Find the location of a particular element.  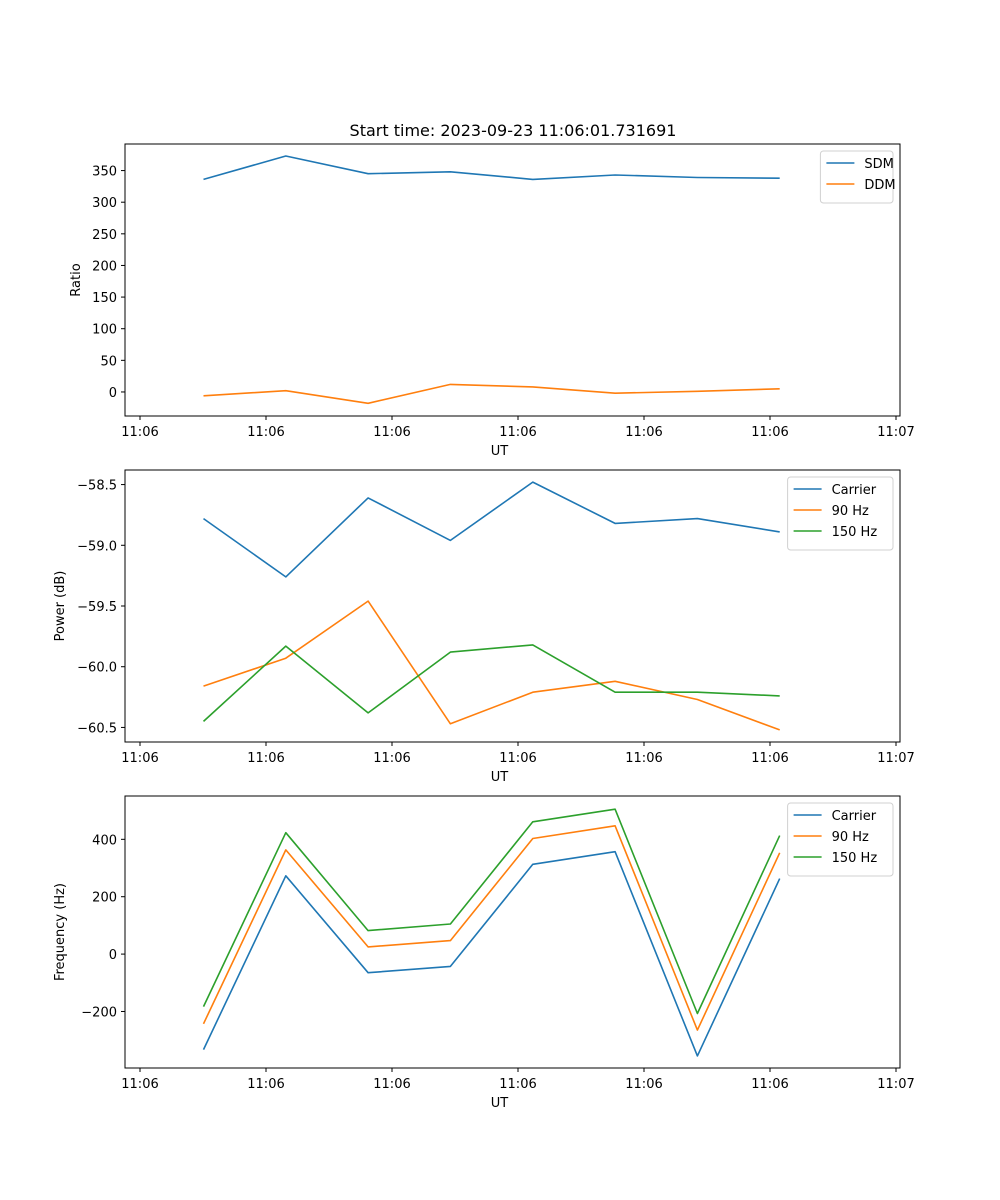

y-tick-label: 150 is located at coordinates (104, 298).